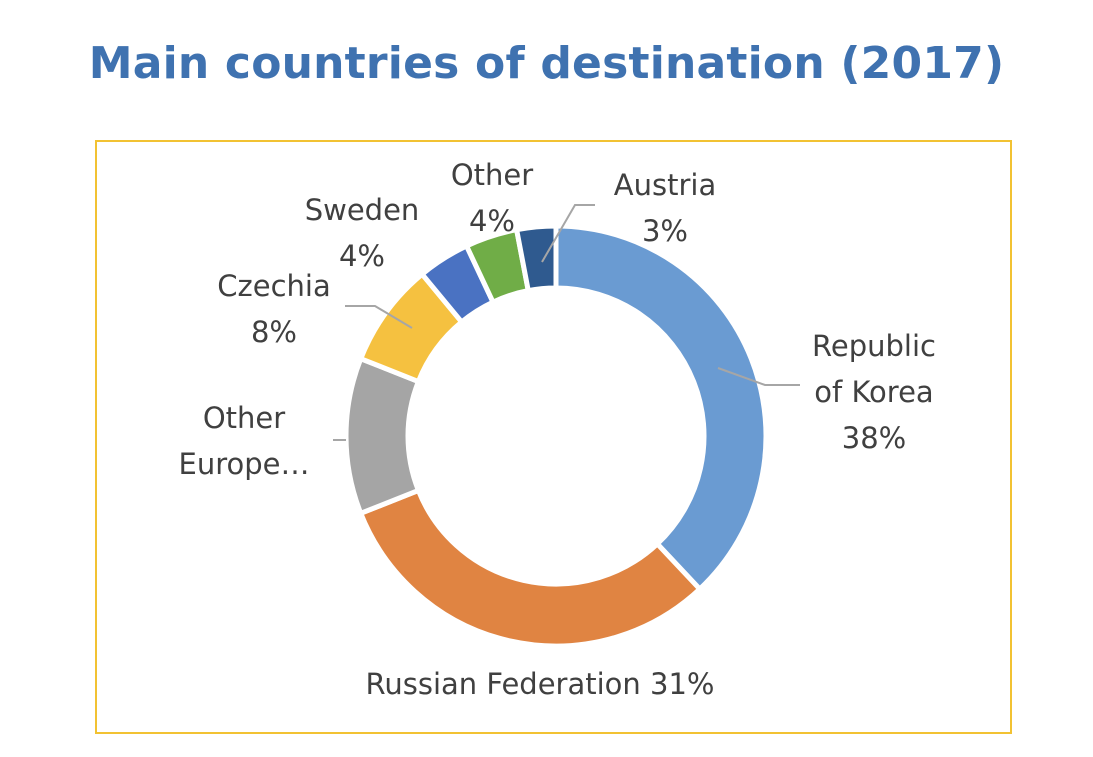  I want to click on data-label: Russian Federation 31%, so click(540, 684).